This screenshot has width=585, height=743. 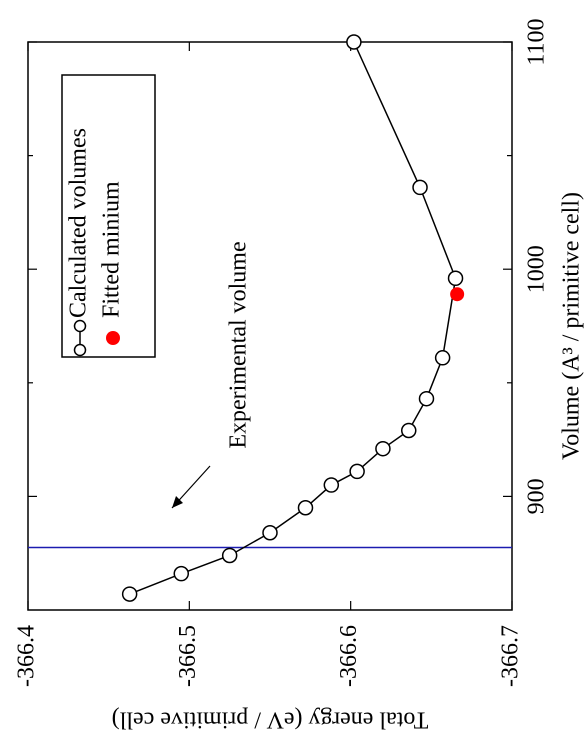 What do you see at coordinates (457, 294) in the screenshot?
I see `fitted-point` at bounding box center [457, 294].